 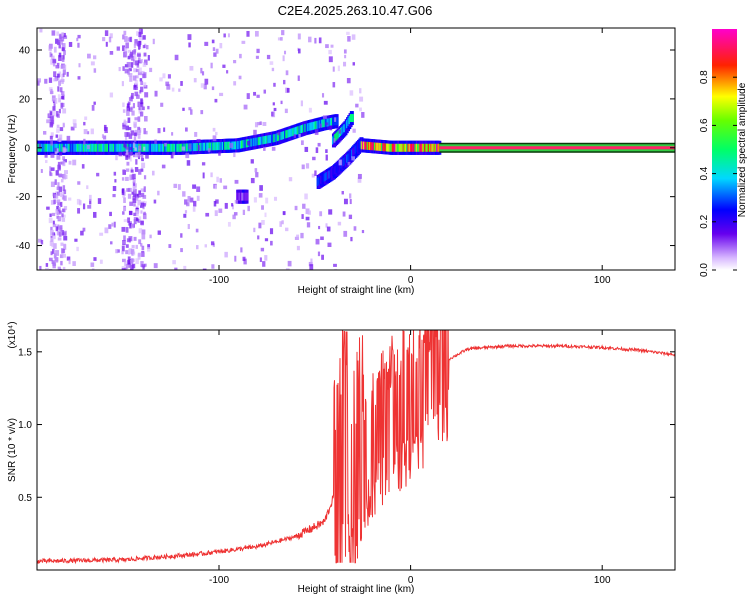 I want to click on snr-x-tick-label: 0, so click(x=411, y=580).